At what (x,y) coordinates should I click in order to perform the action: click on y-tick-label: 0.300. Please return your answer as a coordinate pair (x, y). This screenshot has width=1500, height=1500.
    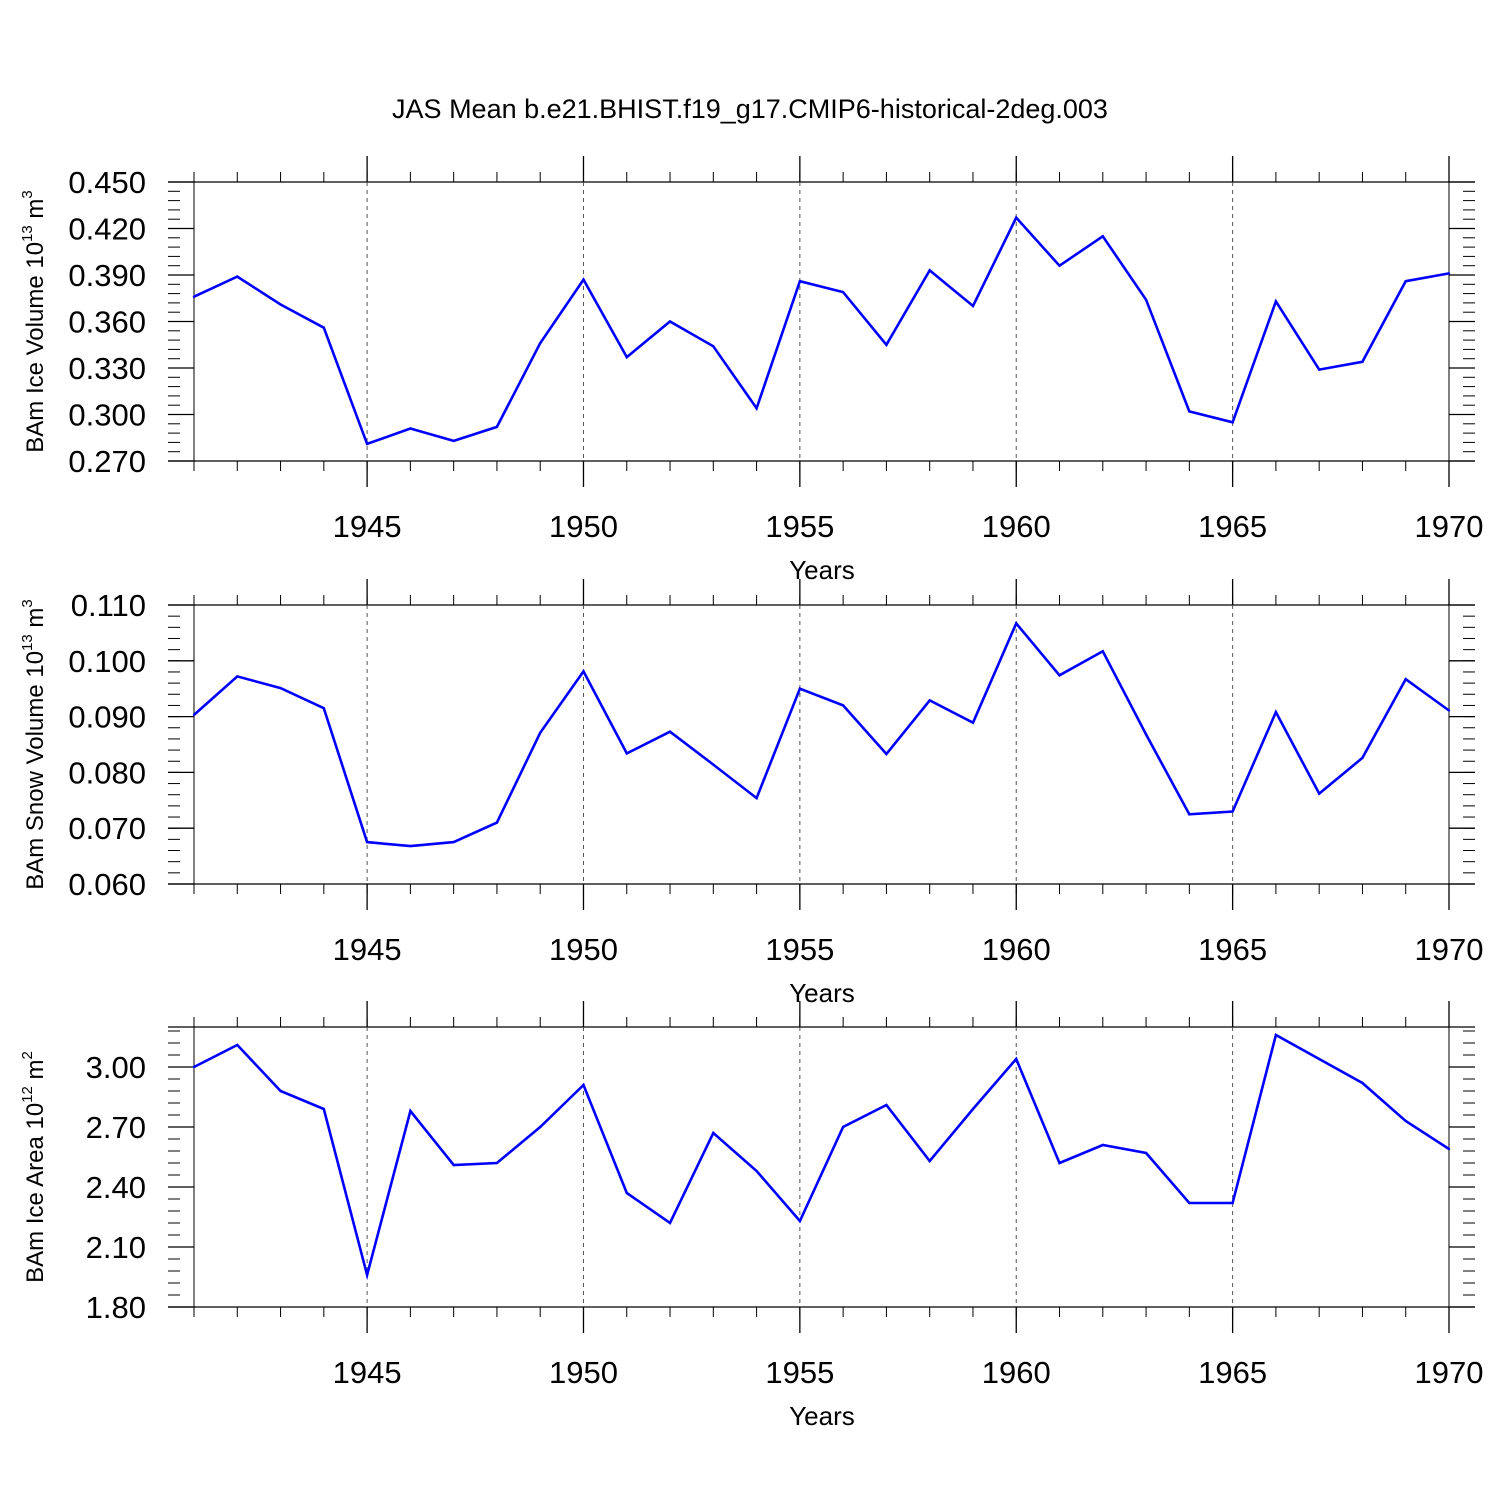
    Looking at the image, I should click on (107, 415).